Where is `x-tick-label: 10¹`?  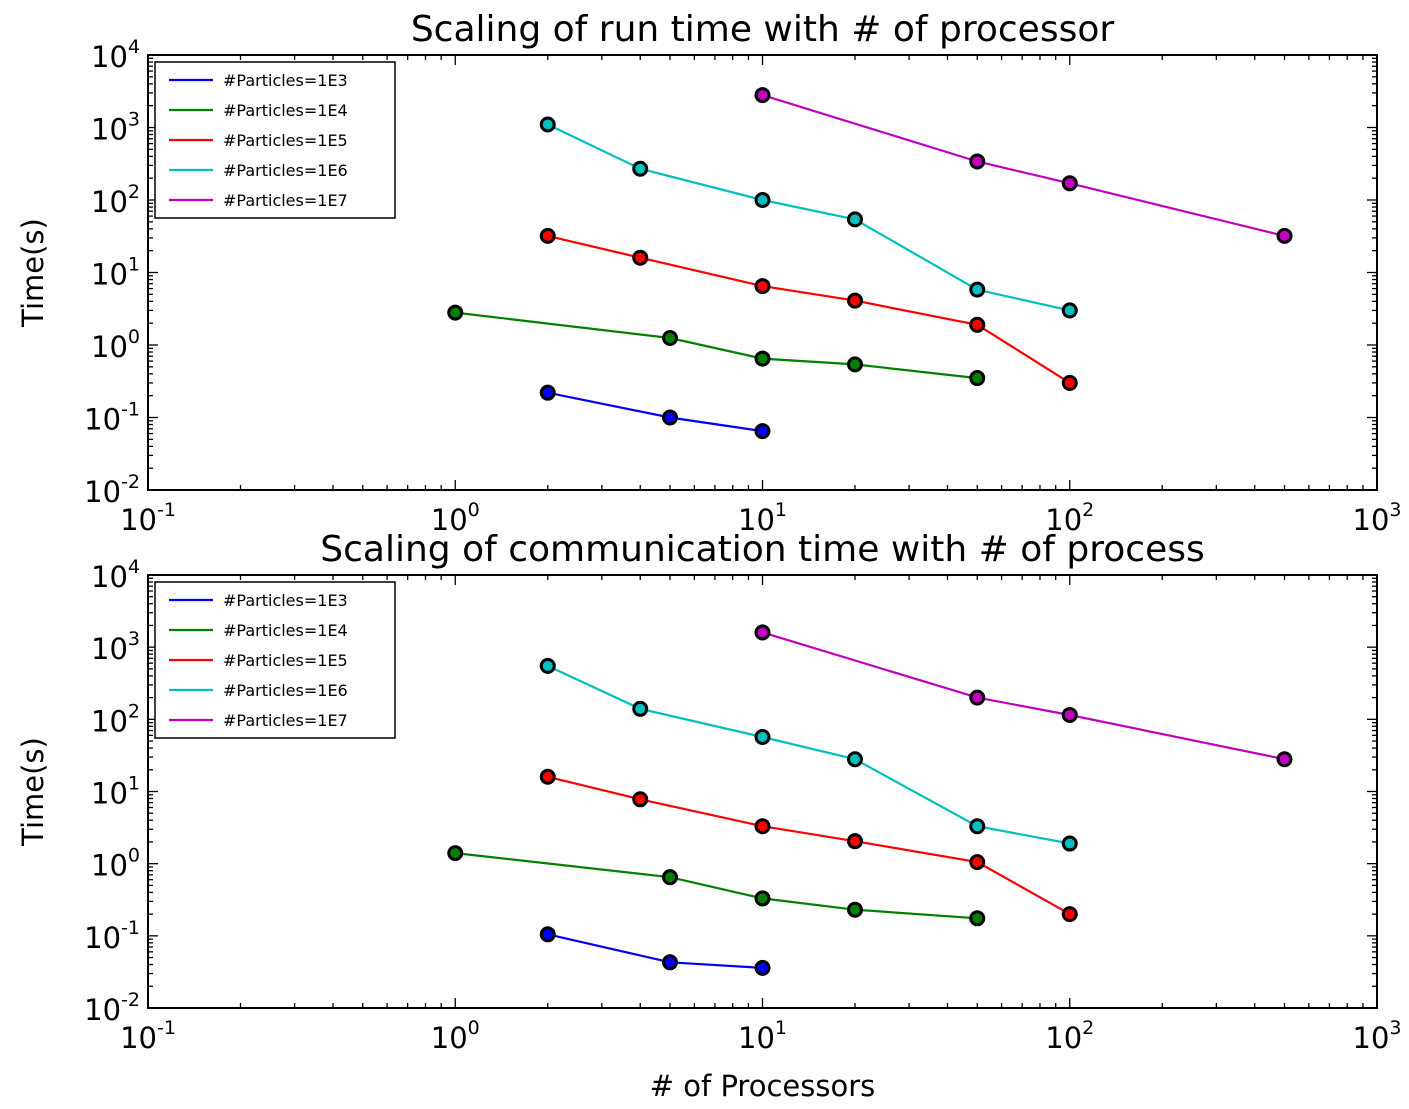
x-tick-label: 10¹ is located at coordinates (762, 1036).